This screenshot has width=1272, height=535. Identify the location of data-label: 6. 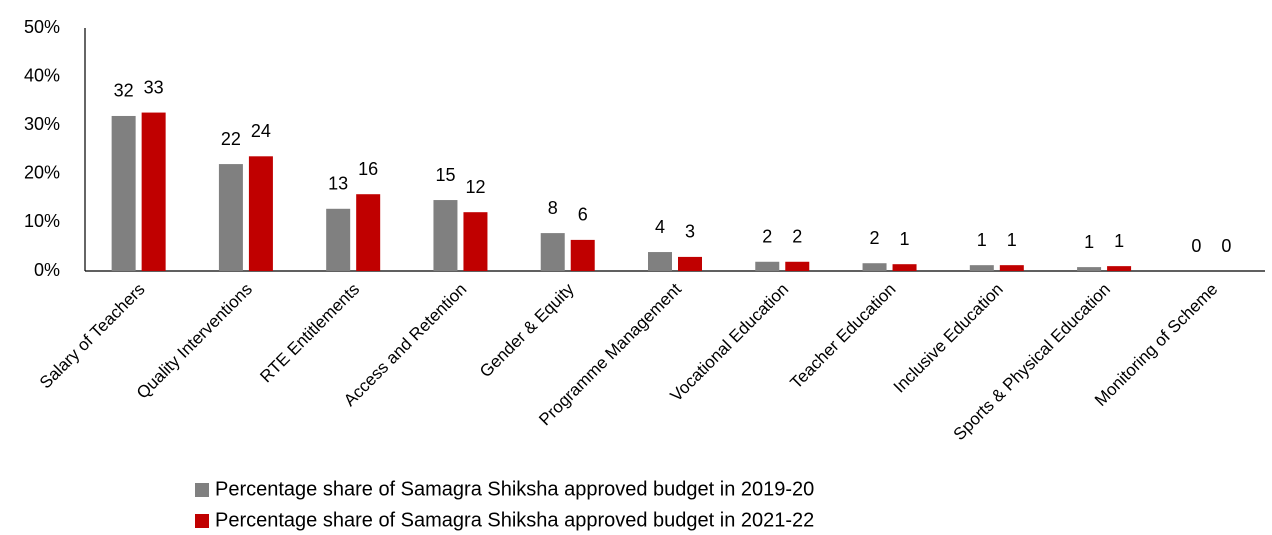
(583, 215).